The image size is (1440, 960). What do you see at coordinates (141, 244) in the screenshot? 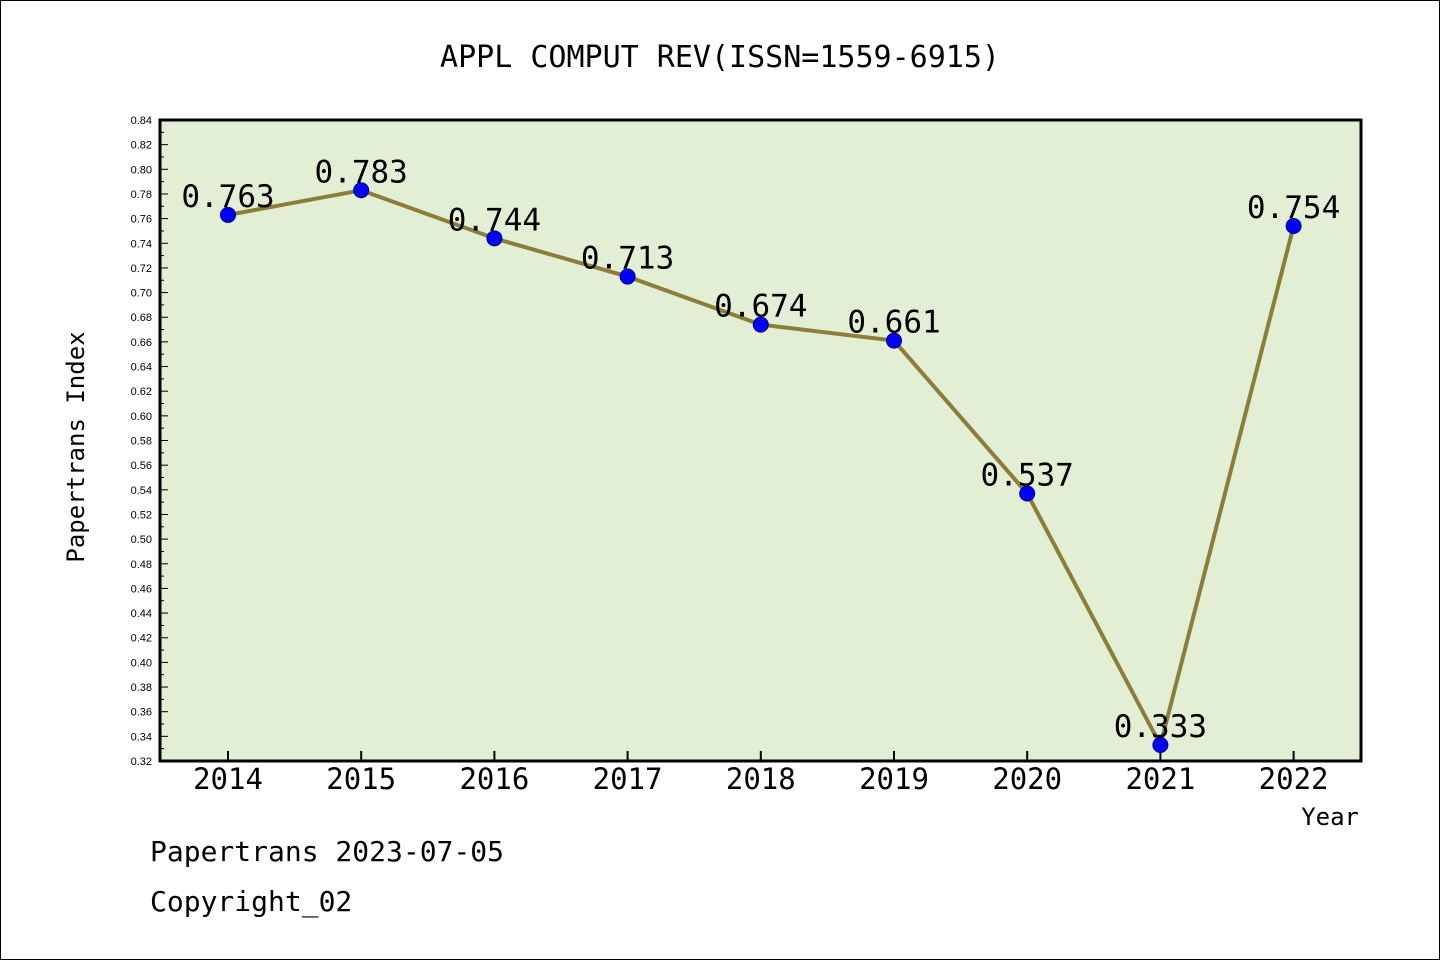
I see `y-tick-label: 0.74` at bounding box center [141, 244].